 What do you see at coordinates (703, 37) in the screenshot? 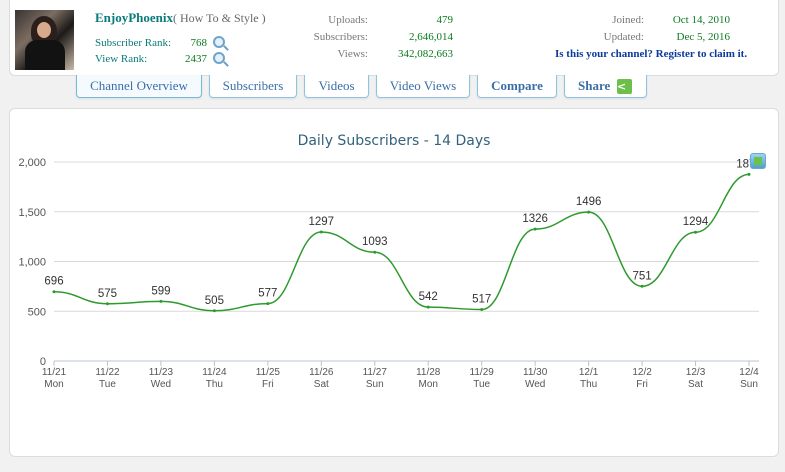
I see `updated-value: Dec 5, 2016` at bounding box center [703, 37].